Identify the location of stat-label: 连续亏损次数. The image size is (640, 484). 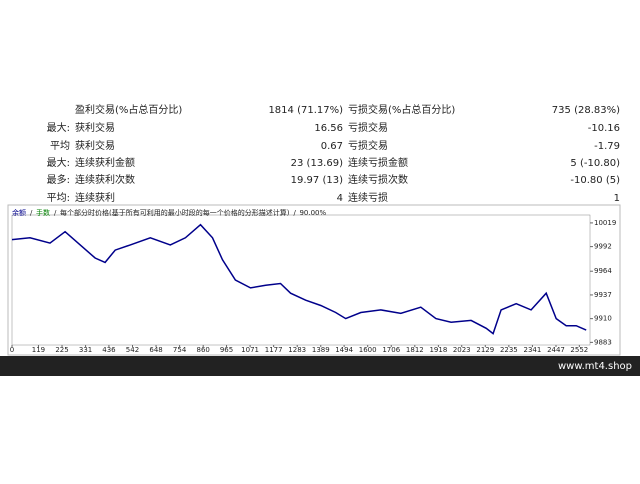
(378, 179).